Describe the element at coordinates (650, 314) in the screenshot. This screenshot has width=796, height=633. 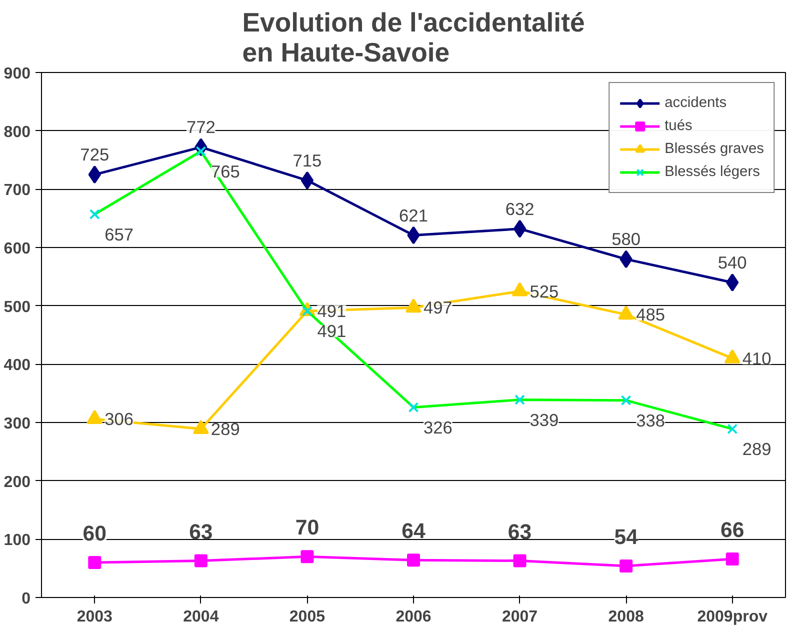
I see `data-label: 485` at that location.